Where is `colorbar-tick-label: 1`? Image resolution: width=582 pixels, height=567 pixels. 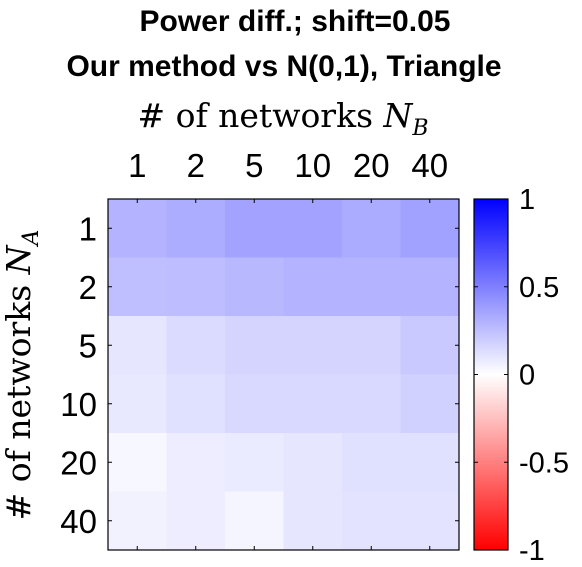 colorbar-tick-label: 1 is located at coordinates (527, 200).